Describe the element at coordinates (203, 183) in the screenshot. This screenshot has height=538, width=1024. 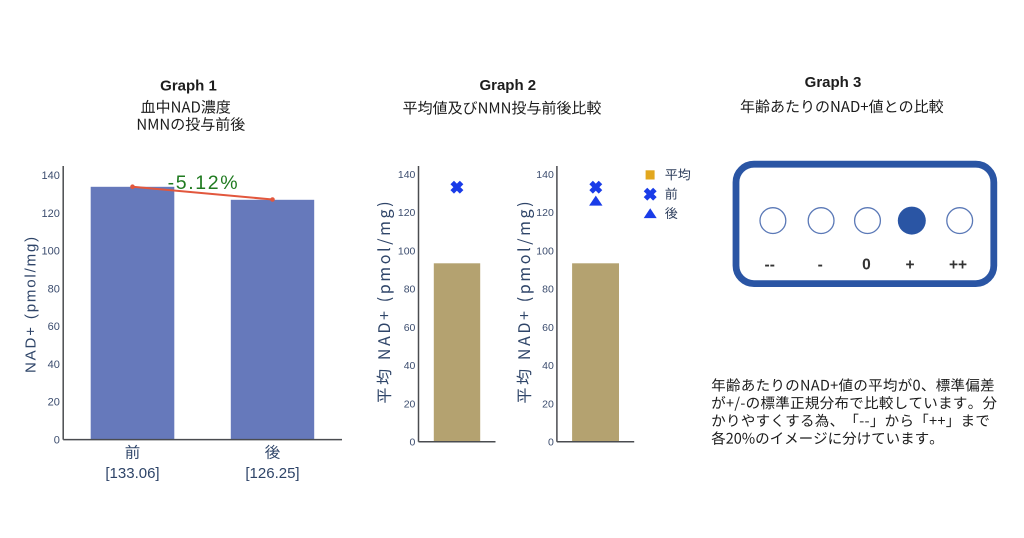
I see `svg-text: -5.12%` at that location.